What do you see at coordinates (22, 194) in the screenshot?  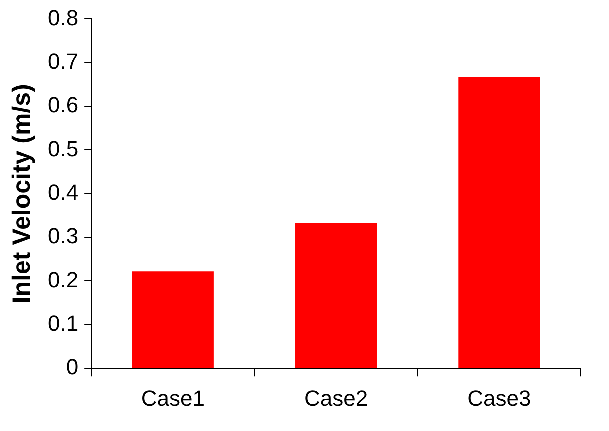 I see `y-axis-title: Inlet Velocity (m/s)` at bounding box center [22, 194].